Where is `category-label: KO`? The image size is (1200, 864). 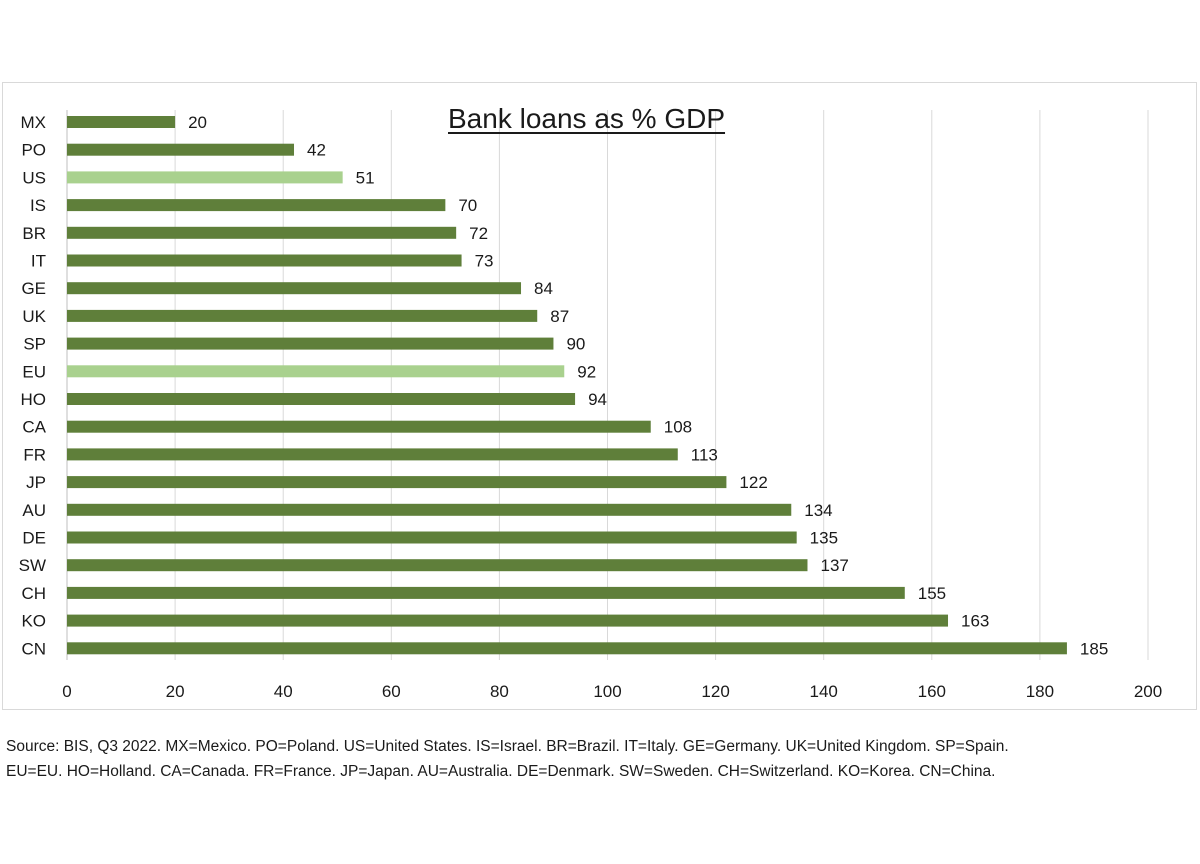
category-label: KO is located at coordinates (33, 621).